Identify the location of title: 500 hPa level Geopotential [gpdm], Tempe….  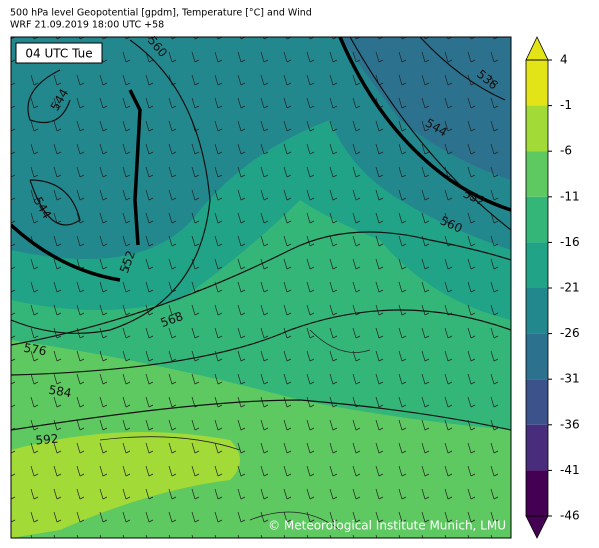
(161, 13).